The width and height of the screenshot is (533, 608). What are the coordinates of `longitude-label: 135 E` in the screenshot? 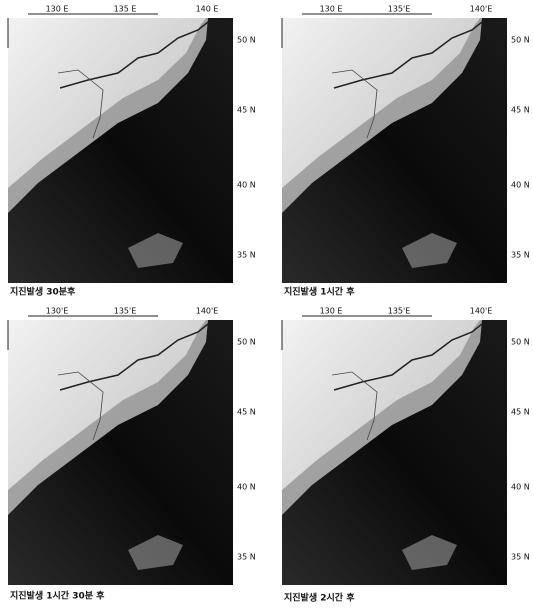 It's located at (125, 9).